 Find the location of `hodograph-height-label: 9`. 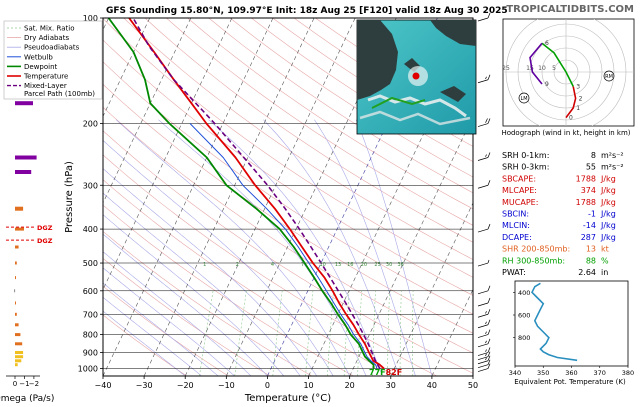

hodograph-height-label: 9 is located at coordinates (547, 84).